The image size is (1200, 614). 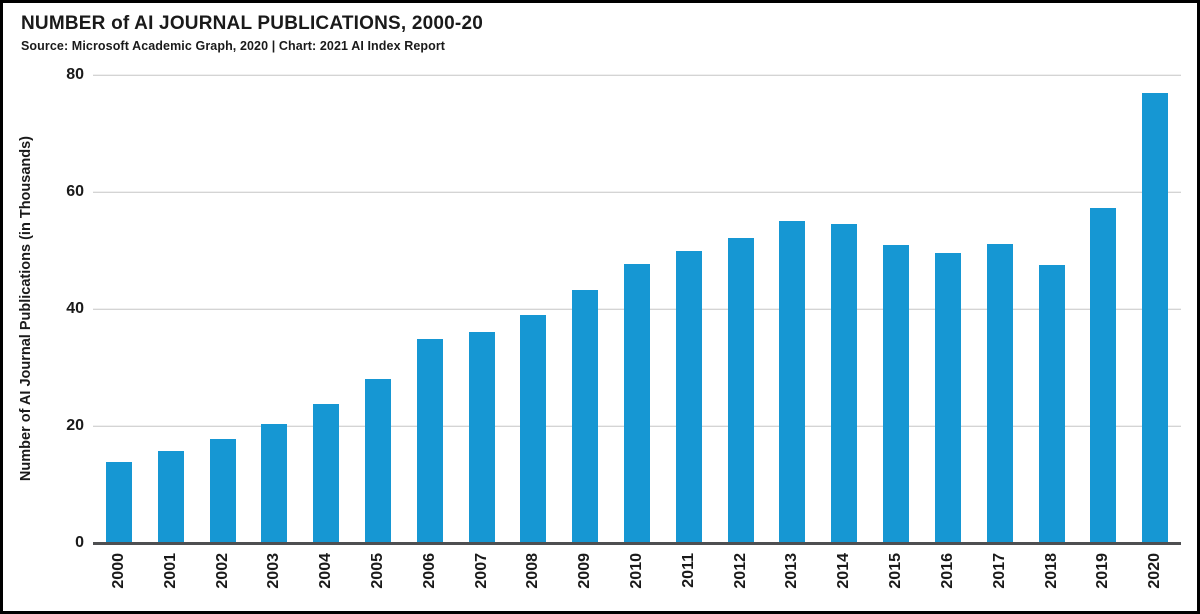 I want to click on bar-slot-2012: 2012, so click(x=741, y=332).